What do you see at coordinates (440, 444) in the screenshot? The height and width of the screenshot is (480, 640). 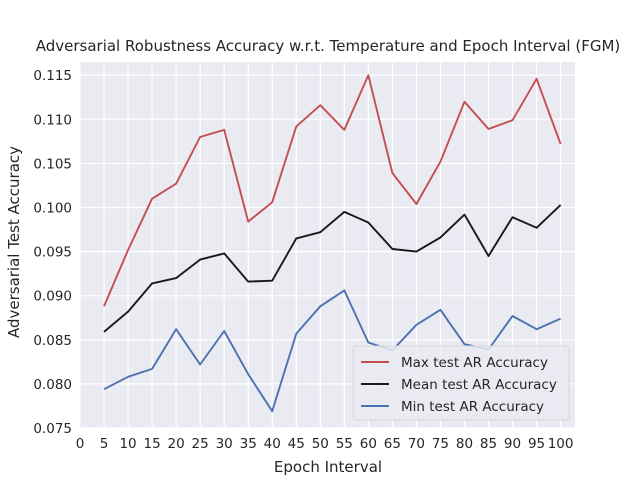 I see `x-tick-label: 75` at bounding box center [440, 444].